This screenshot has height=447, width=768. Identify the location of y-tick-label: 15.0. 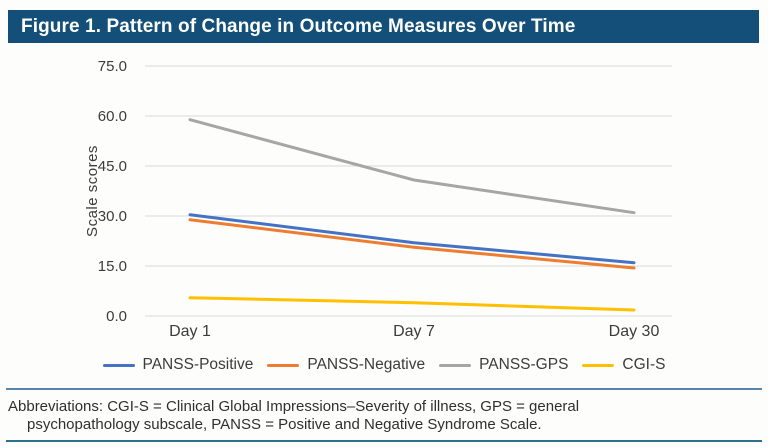
(112, 266).